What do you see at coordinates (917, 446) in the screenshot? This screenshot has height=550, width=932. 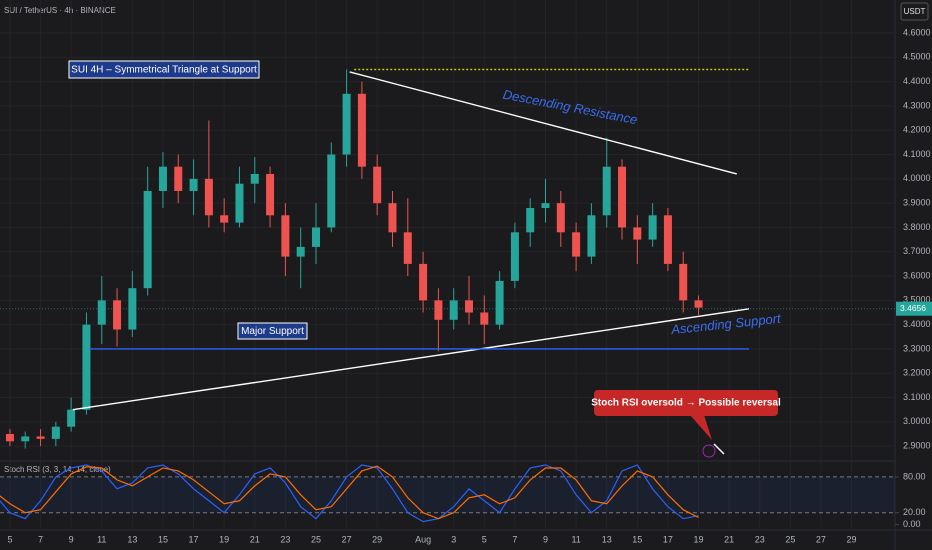 I see `y-tick-label: 2.9000` at bounding box center [917, 446].